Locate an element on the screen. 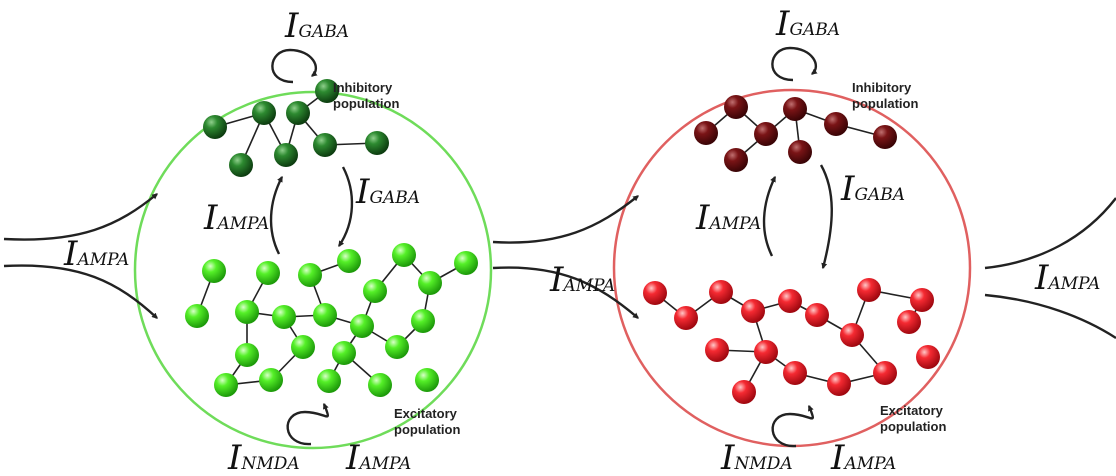  red-inhibitory-neurons is located at coordinates (795, 133).